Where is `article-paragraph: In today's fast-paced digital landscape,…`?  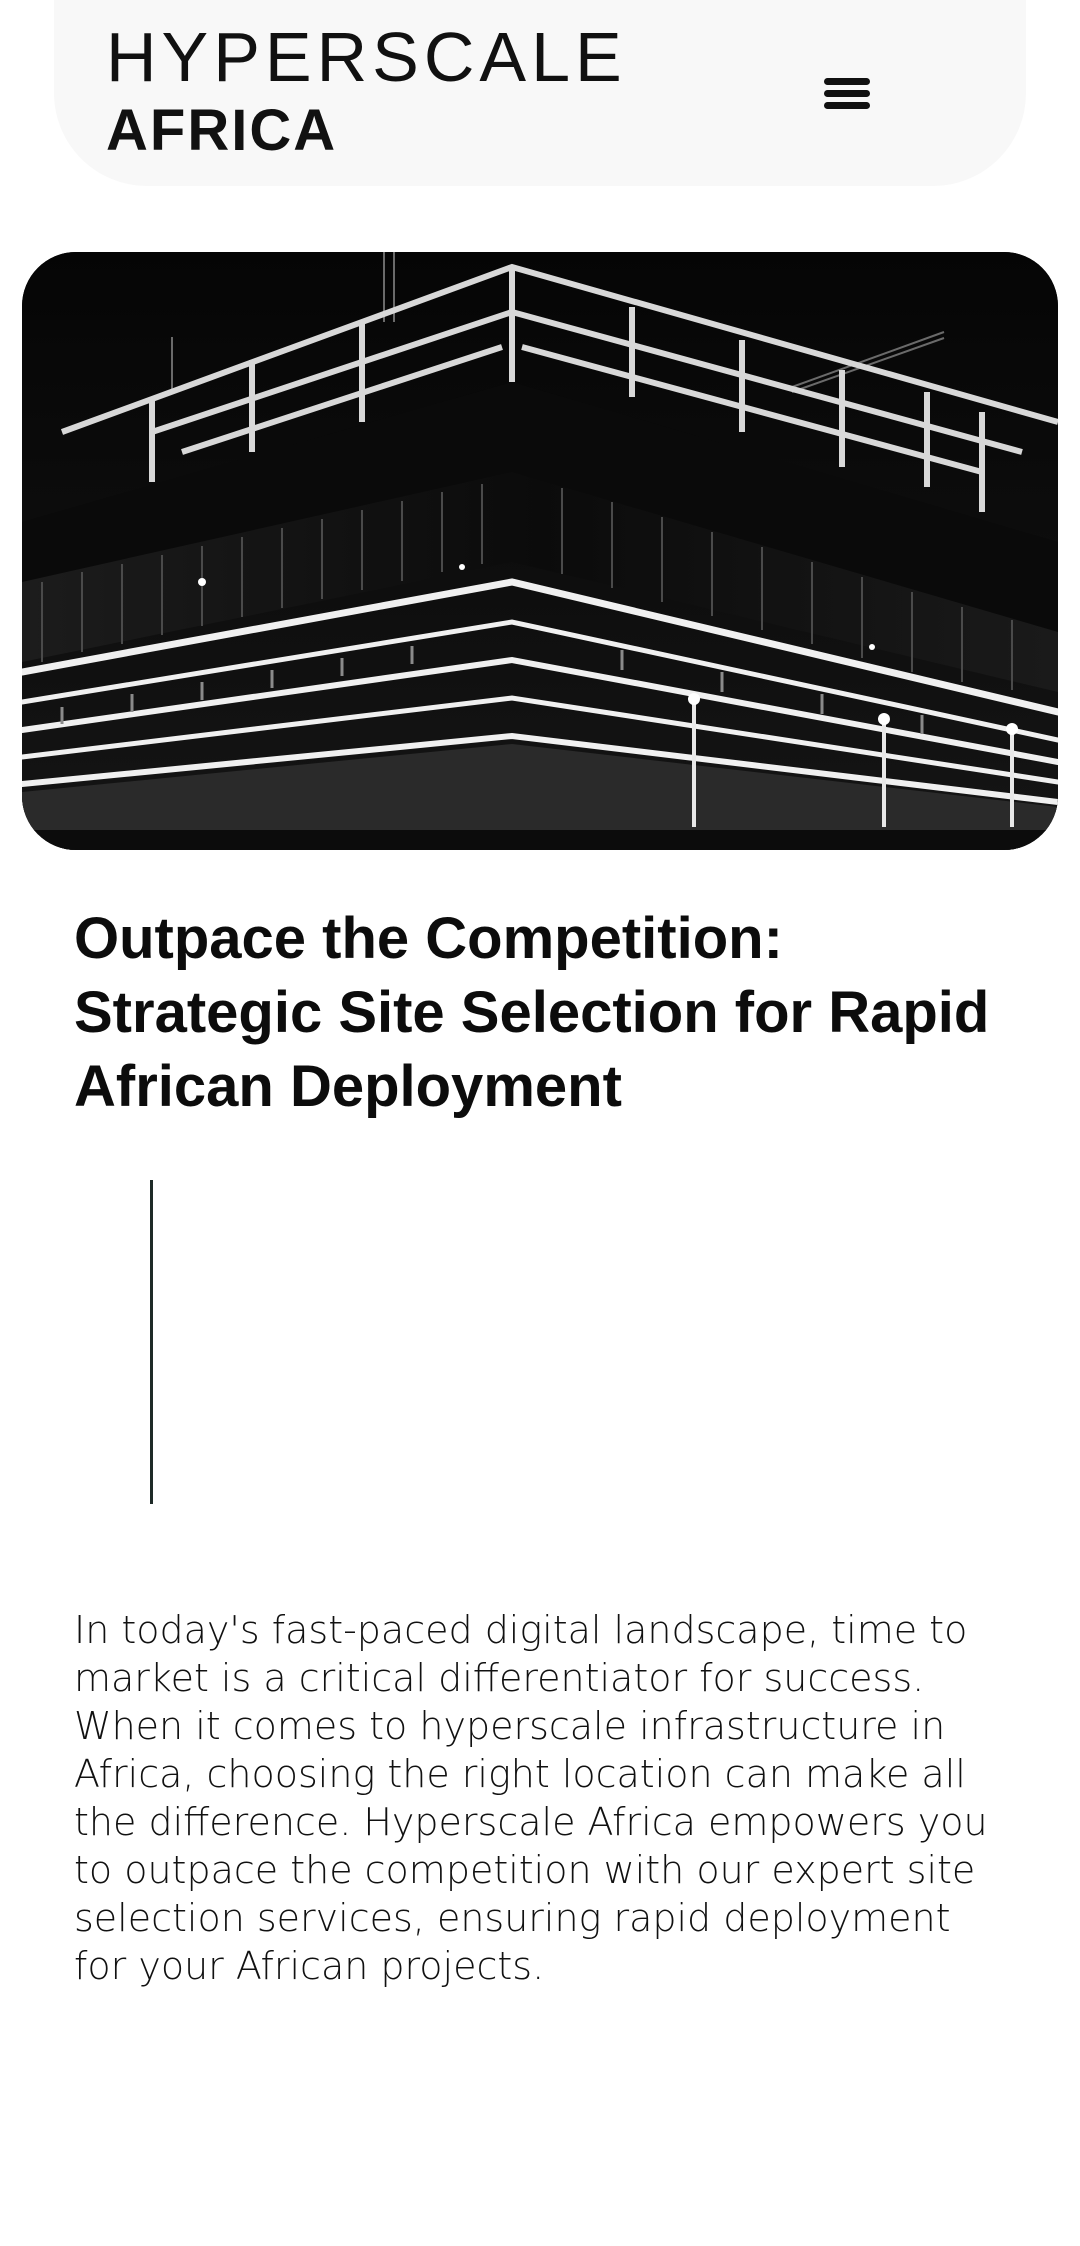 article-paragraph: In today's fast-paced digital landscape,… is located at coordinates (531, 1798).